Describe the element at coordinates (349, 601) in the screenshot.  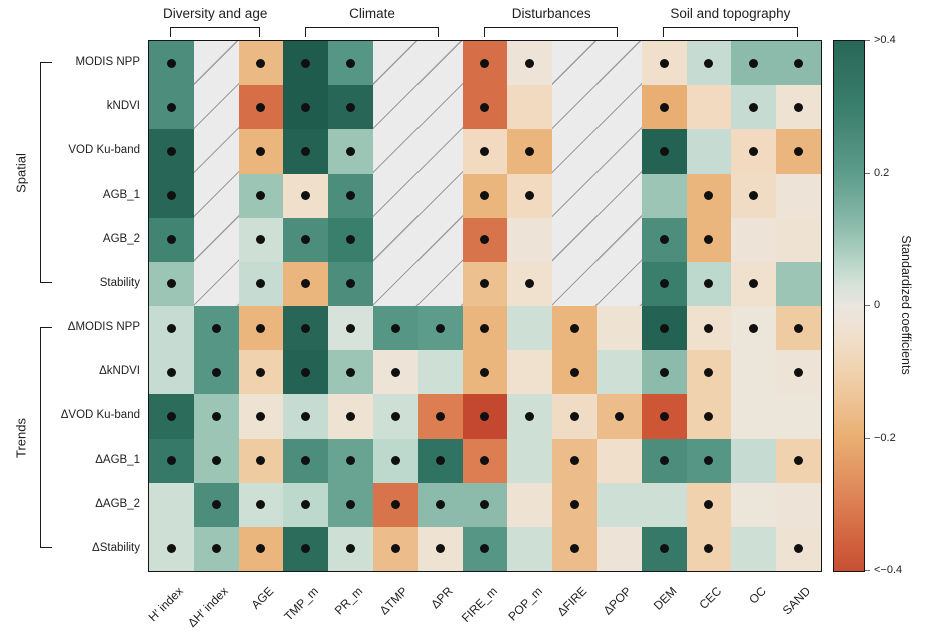
I see `column-label: PR_m` at that location.